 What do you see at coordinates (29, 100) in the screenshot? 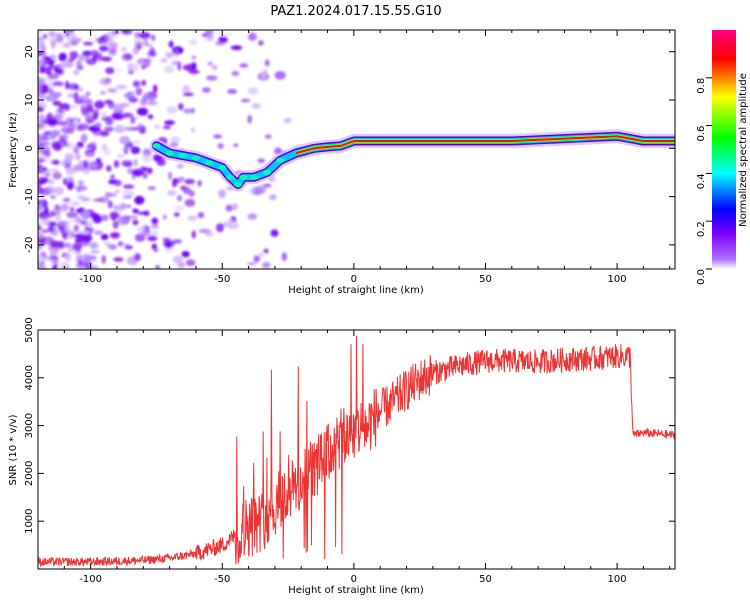
I see `y-tick-label: 10` at bounding box center [29, 100].